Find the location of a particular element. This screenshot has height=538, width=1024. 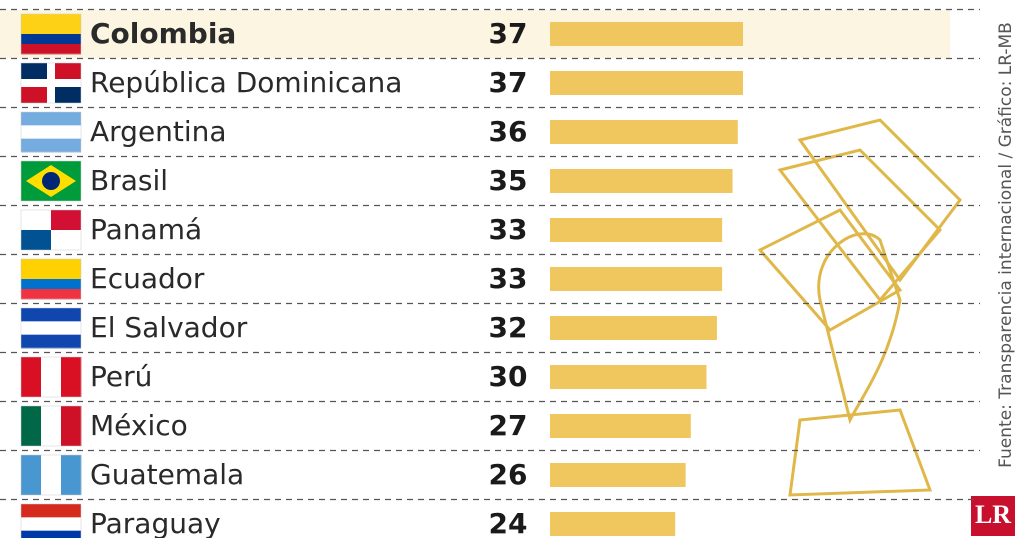

country-label: El Salvador is located at coordinates (169, 327).